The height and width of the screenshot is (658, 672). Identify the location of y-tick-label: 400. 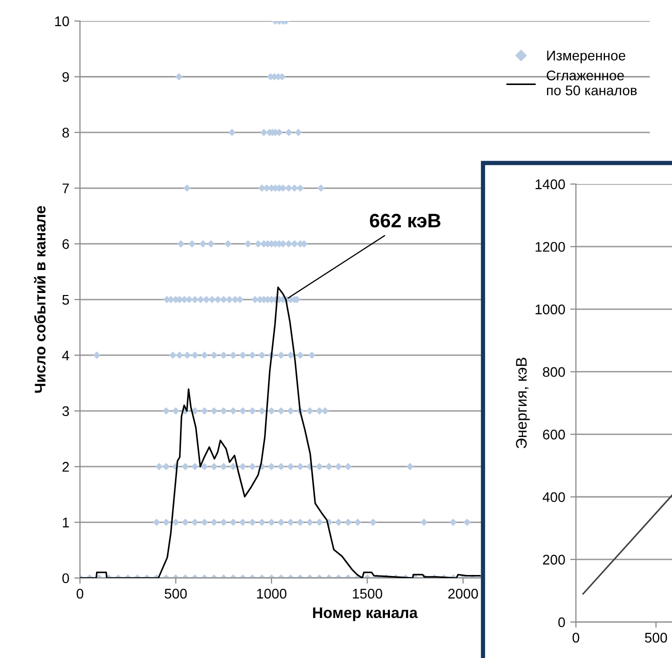
(553, 497).